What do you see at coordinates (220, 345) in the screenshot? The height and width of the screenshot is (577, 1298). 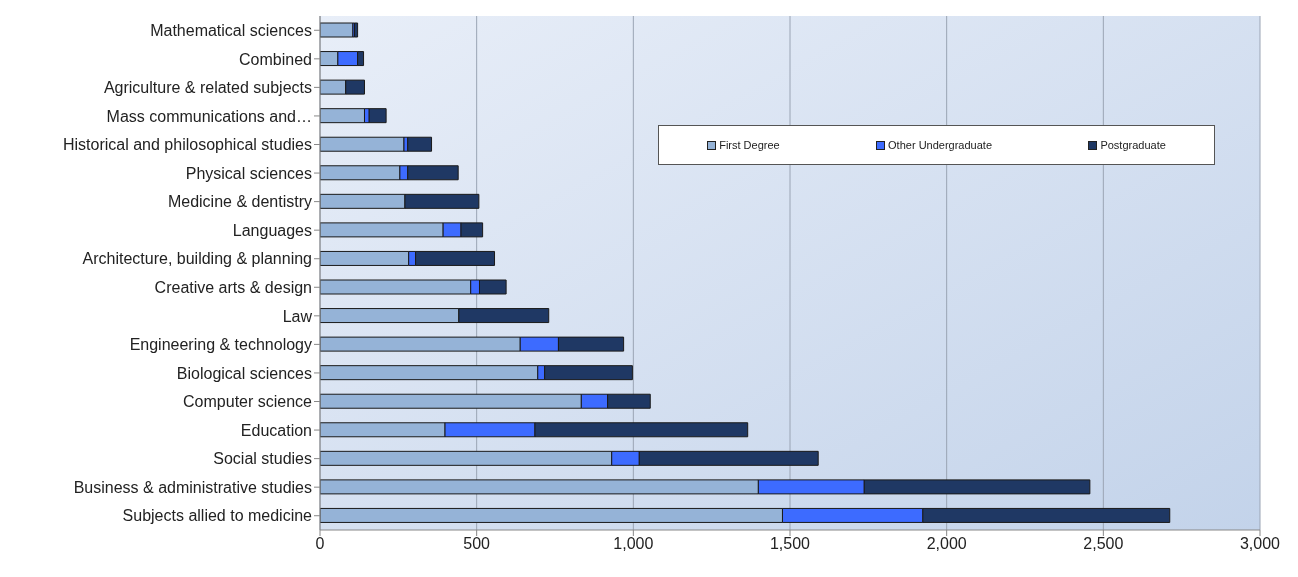 I see `y-tick-label: Engineering & technology` at bounding box center [220, 345].